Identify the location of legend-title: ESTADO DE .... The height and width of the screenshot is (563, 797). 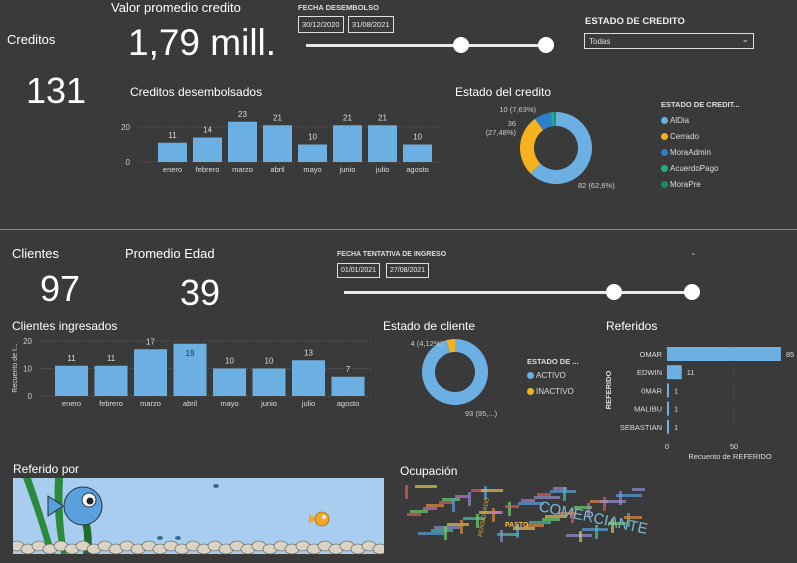
(553, 361).